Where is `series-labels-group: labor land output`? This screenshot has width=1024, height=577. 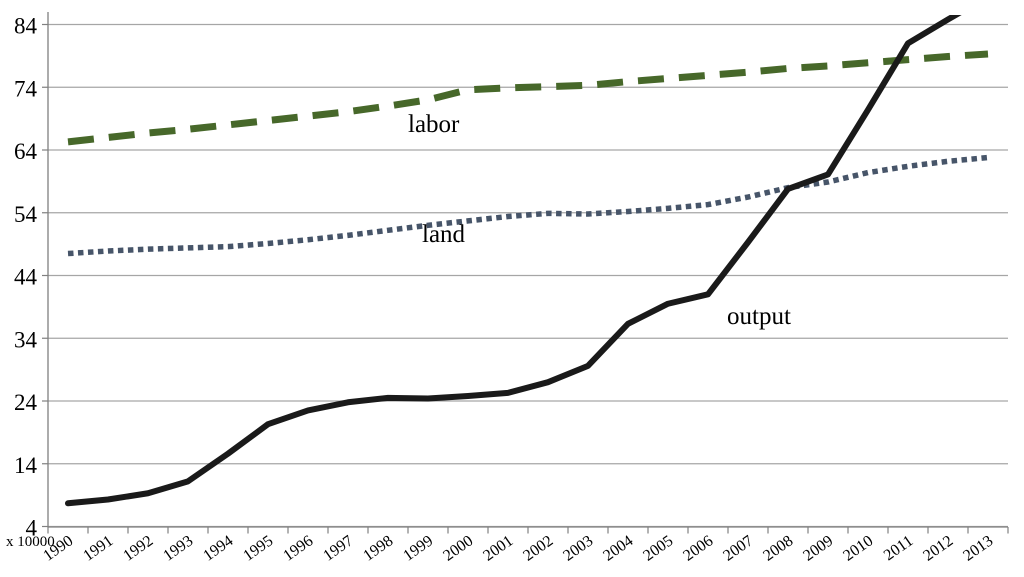
series-labels-group: labor land output is located at coordinates (599, 220).